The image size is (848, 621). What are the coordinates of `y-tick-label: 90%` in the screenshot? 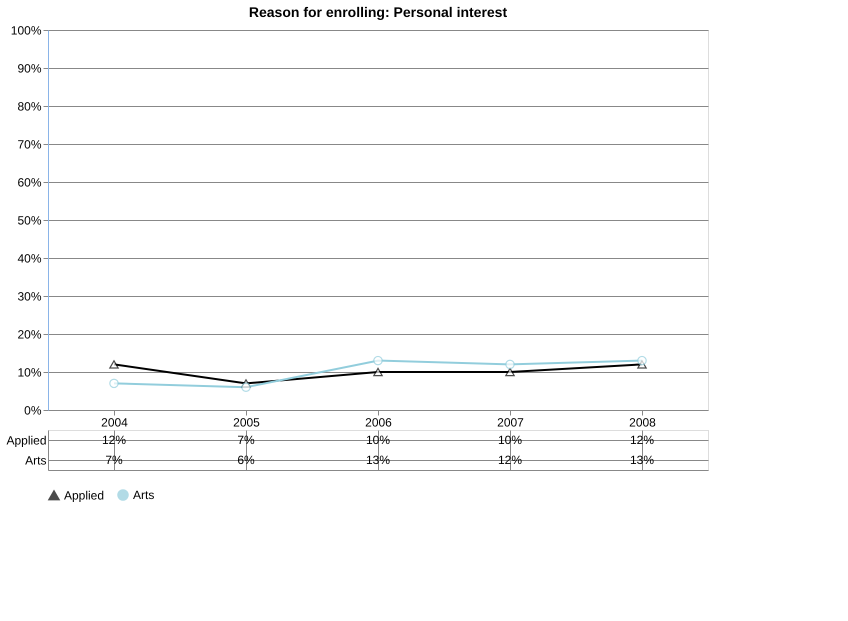 It's located at (29, 69).